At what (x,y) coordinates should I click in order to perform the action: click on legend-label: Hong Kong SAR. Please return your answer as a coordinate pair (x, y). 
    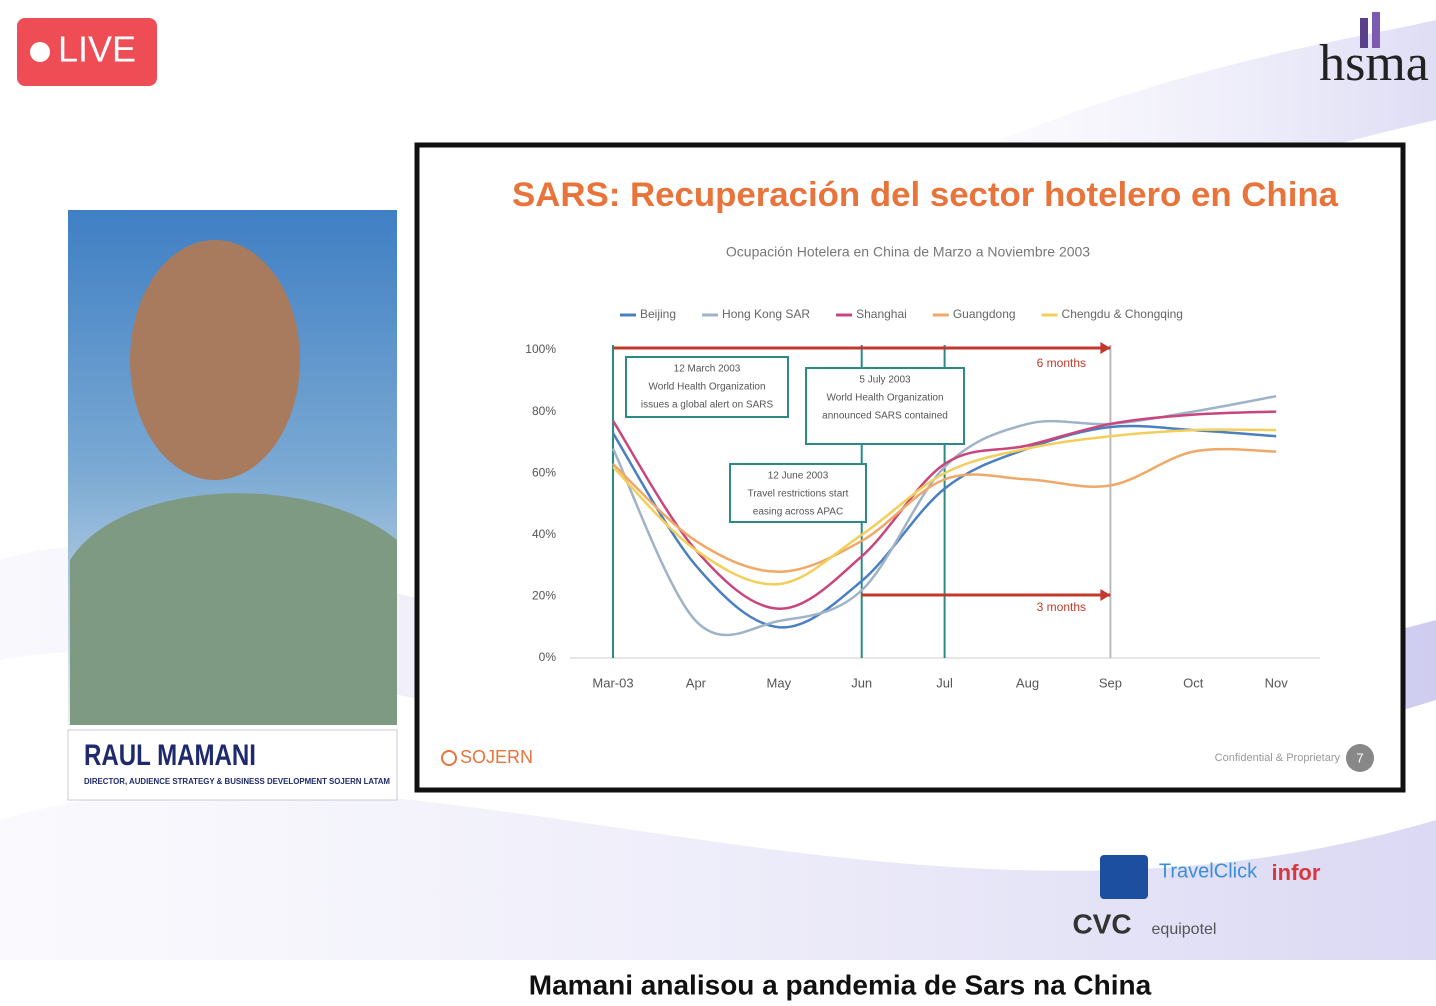
    Looking at the image, I should click on (766, 314).